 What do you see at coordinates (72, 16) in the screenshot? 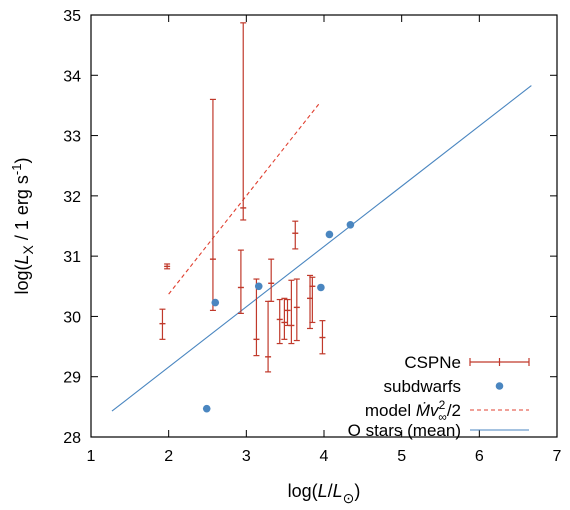
I see `y-tick-label: 35` at bounding box center [72, 16].